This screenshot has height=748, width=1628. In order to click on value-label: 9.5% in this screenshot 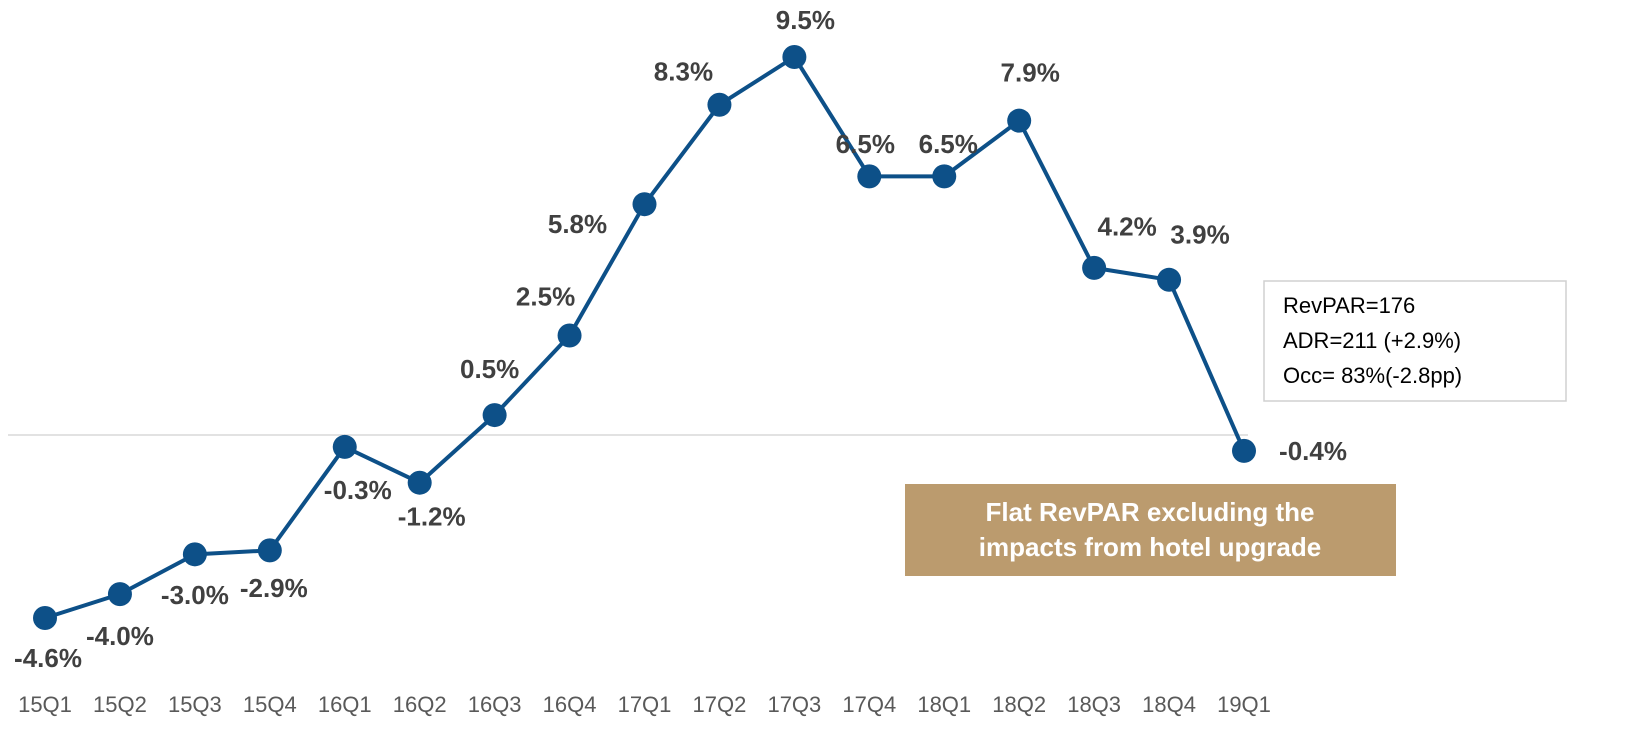, I will do `click(805, 20)`.